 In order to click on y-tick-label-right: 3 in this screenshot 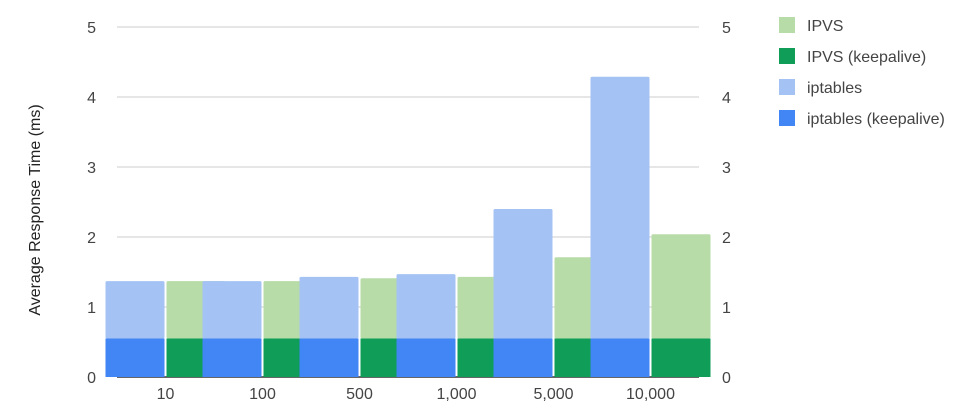, I will do `click(726, 168)`.